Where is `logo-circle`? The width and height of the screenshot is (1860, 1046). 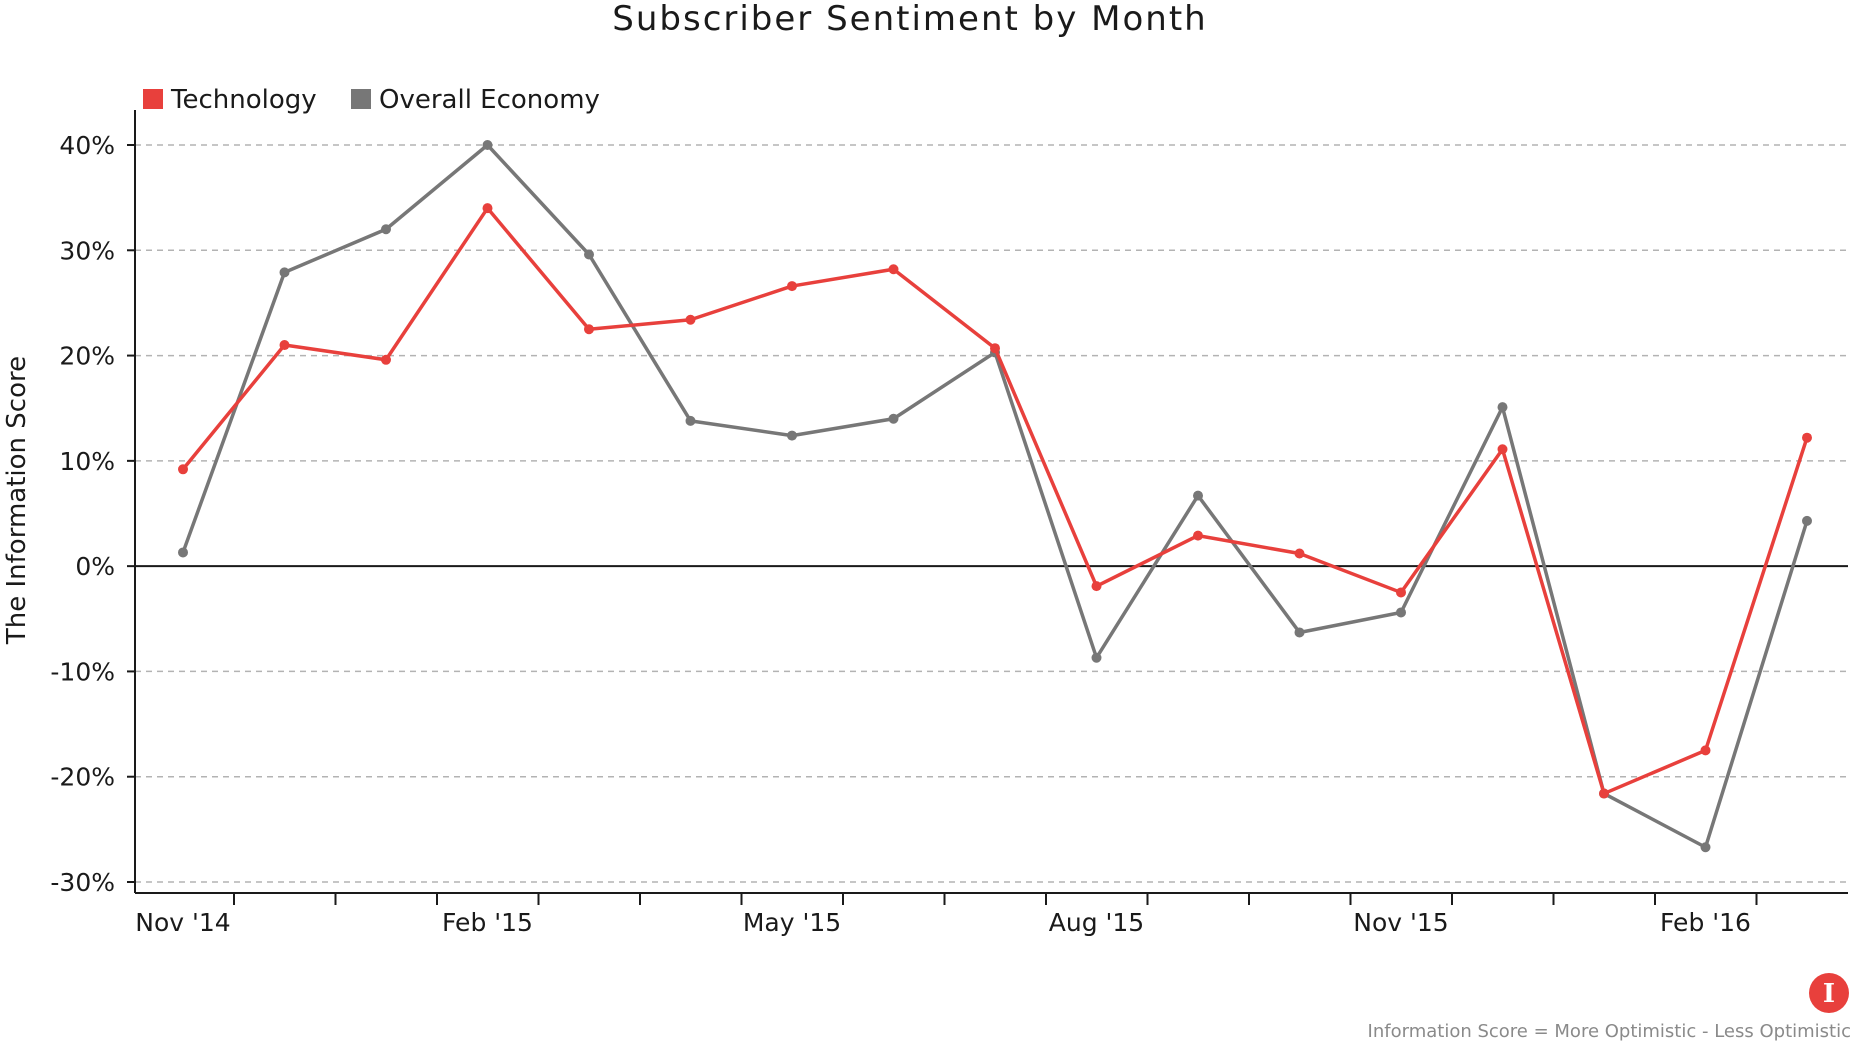
logo-circle is located at coordinates (1829, 993).